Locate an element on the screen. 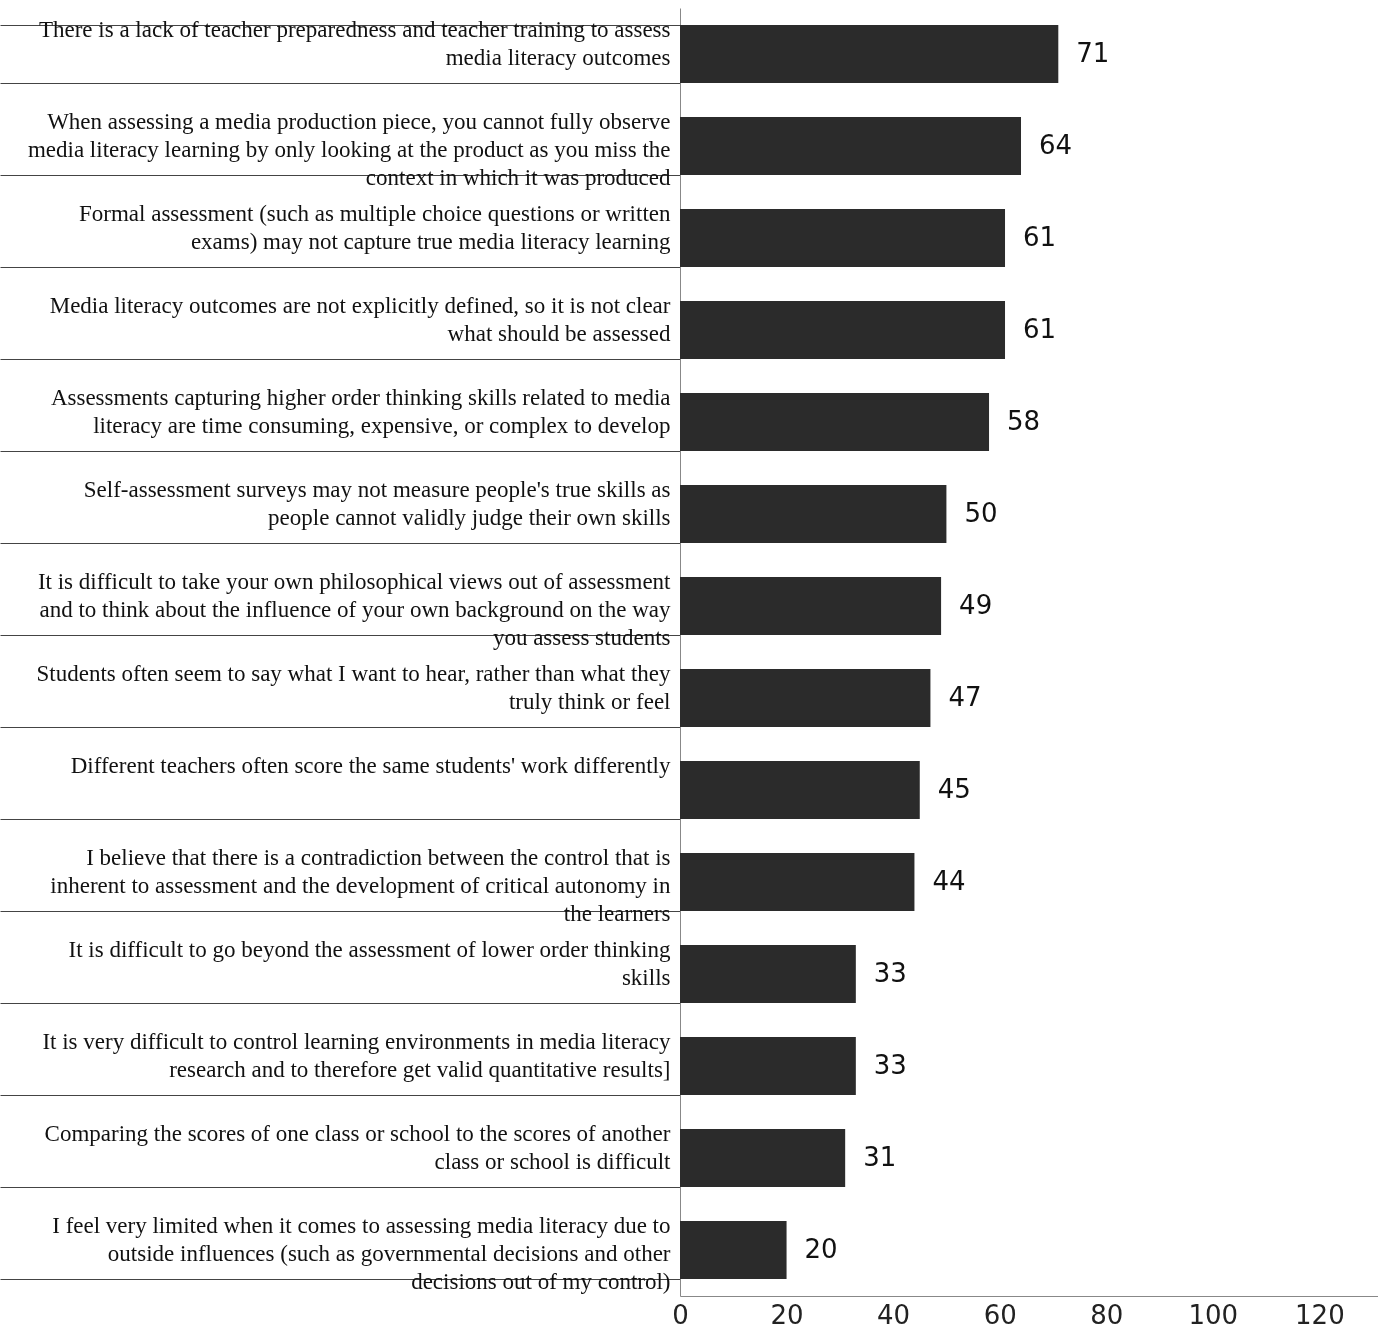  x-tick-label: 40 is located at coordinates (894, 1314).